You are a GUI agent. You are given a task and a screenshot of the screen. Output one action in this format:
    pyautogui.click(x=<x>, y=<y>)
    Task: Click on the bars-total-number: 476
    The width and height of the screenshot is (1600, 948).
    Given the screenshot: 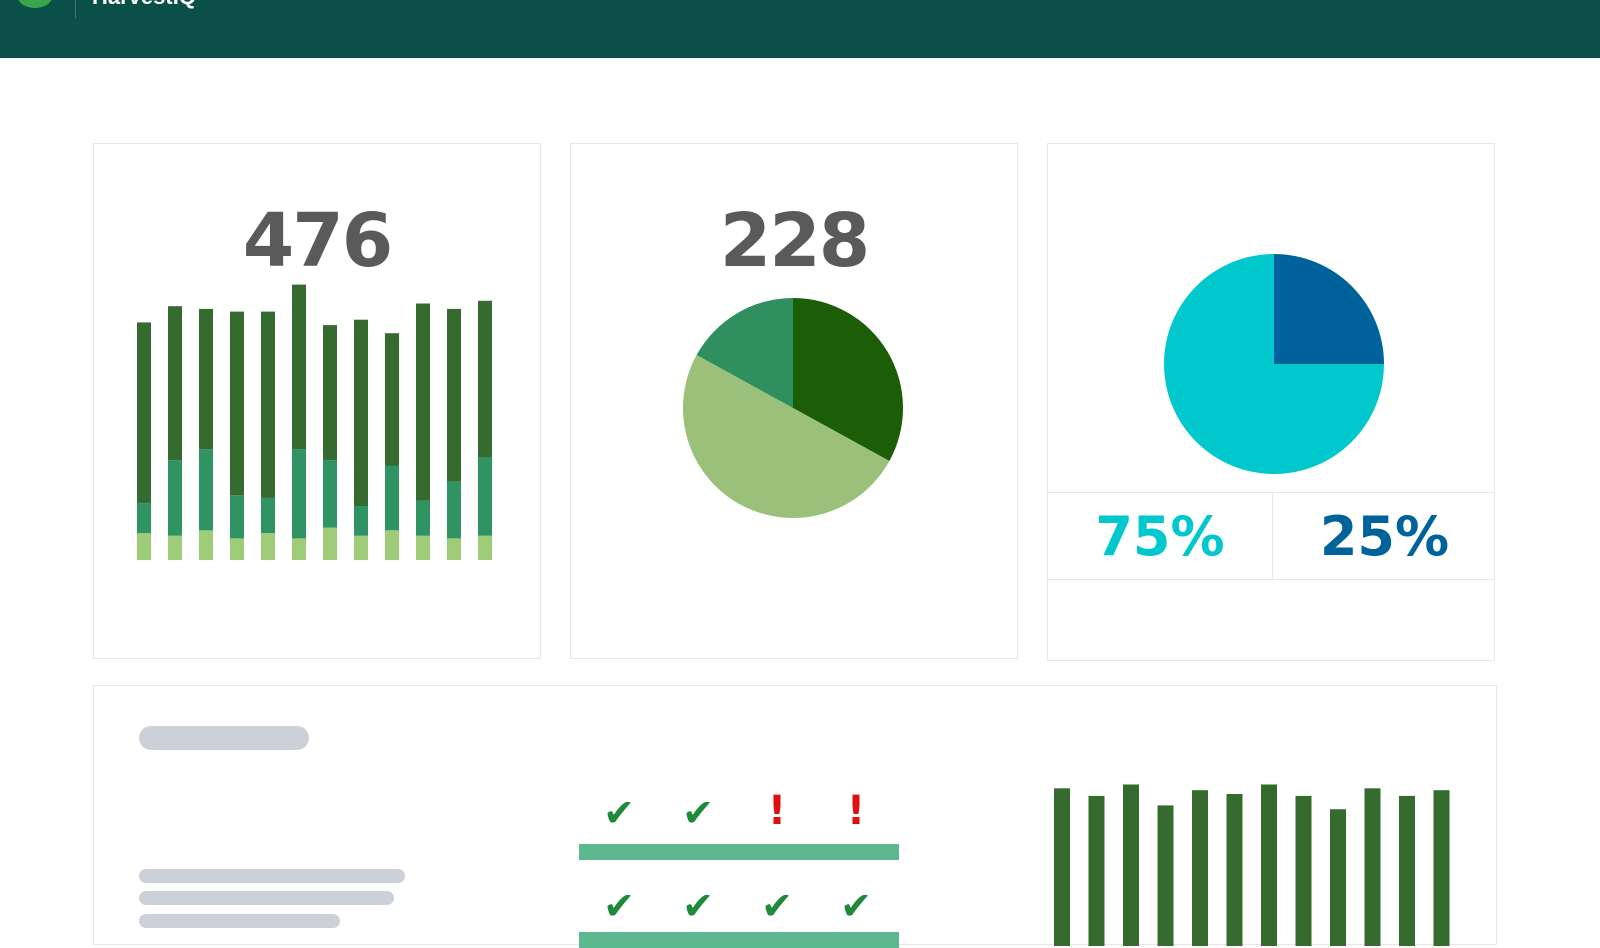 What is the action you would take?
    pyautogui.click(x=317, y=241)
    